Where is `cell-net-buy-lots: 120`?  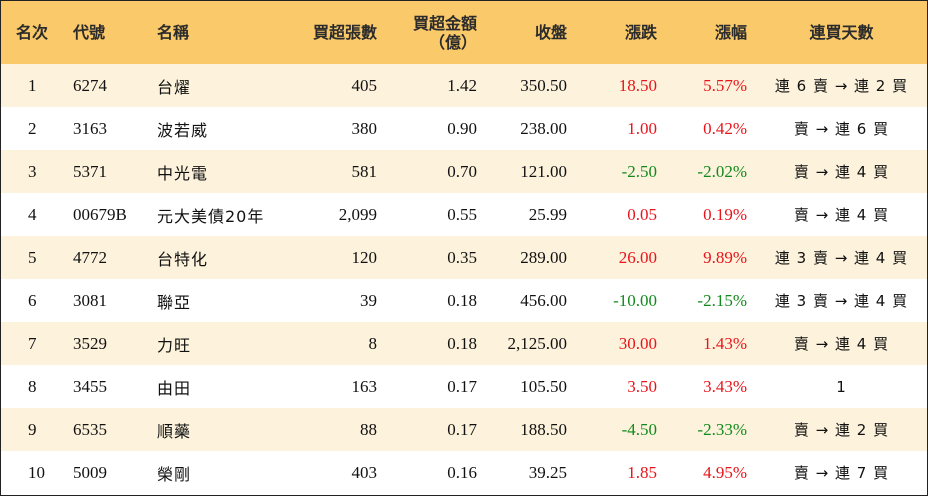 cell-net-buy-lots: 120 is located at coordinates (364, 257).